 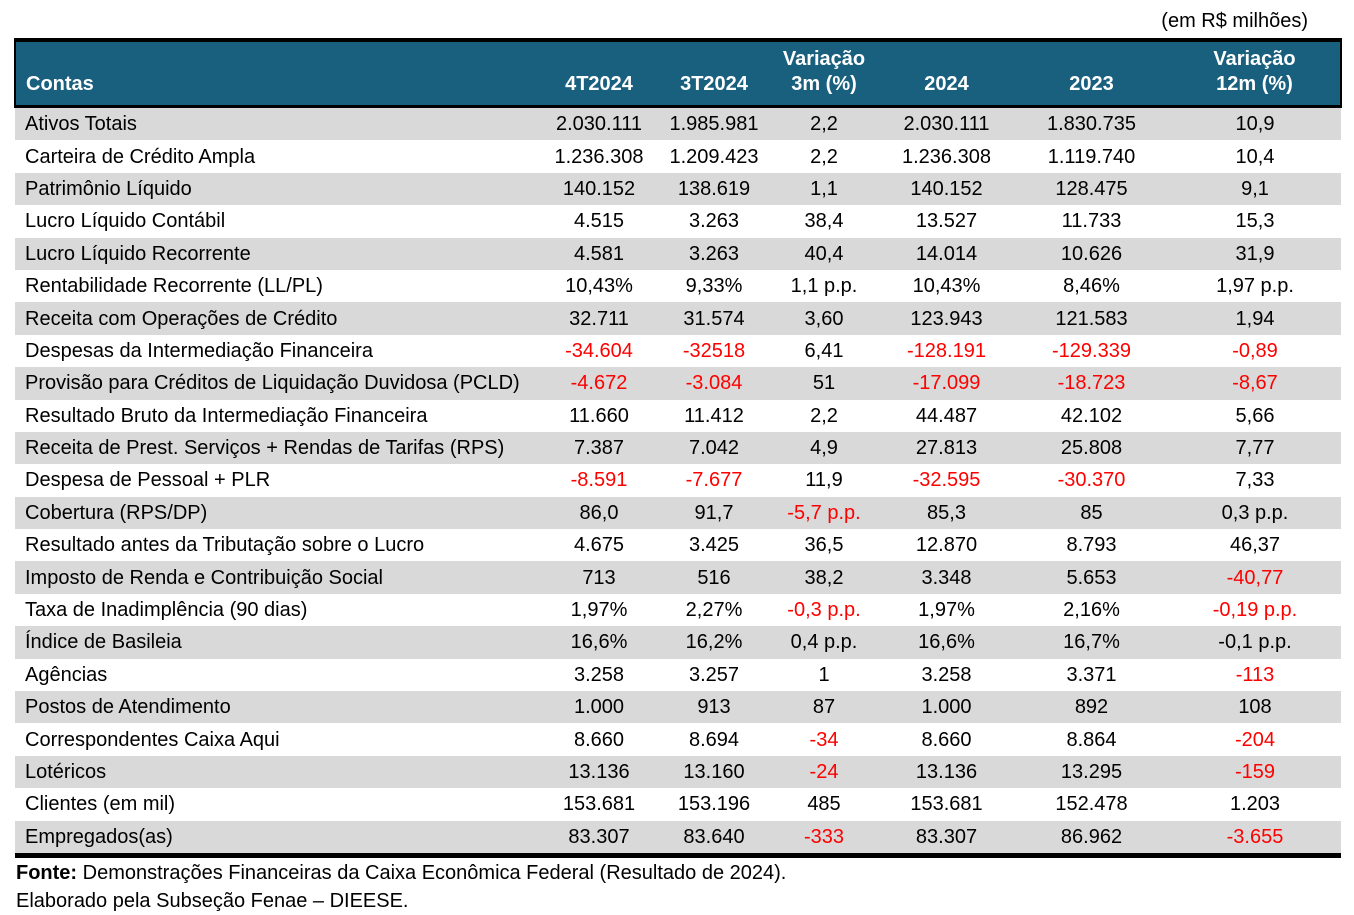 What do you see at coordinates (824, 188) in the screenshot?
I see `cell-variacao-3m: 1,1` at bounding box center [824, 188].